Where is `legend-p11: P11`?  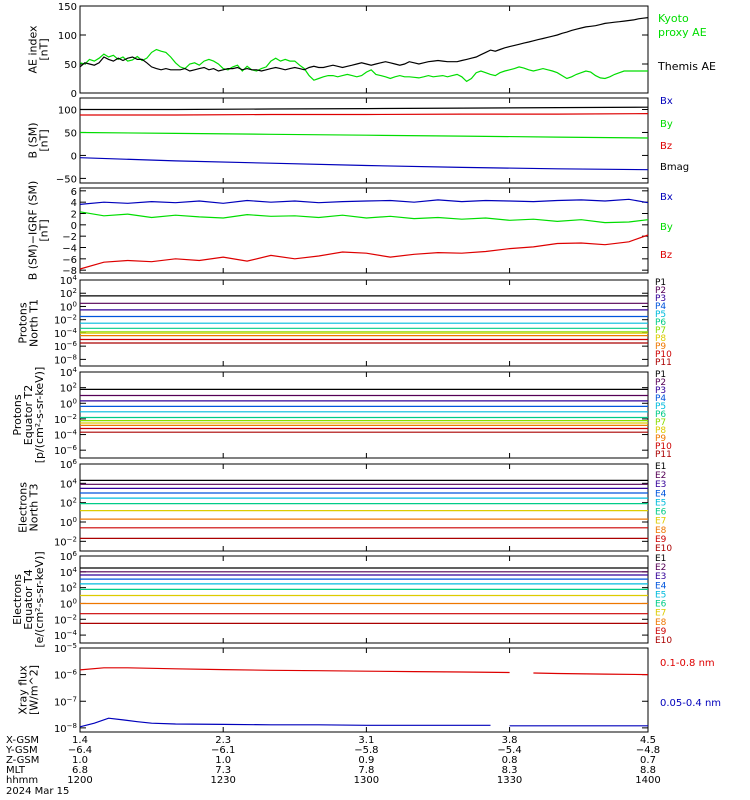
legend-p11: P11 is located at coordinates (663, 363).